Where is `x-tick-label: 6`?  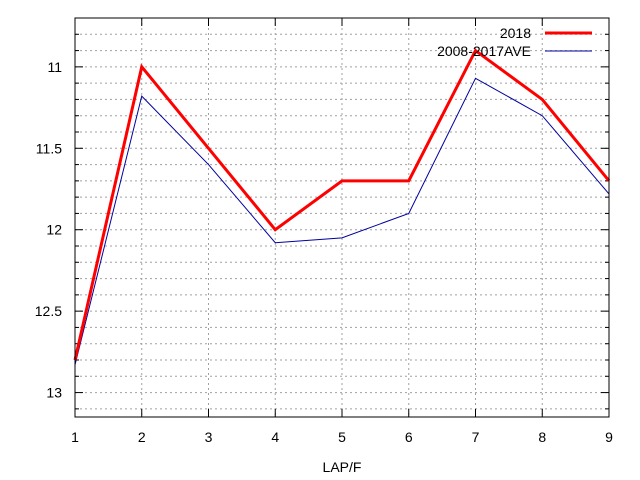
x-tick-label: 6 is located at coordinates (409, 437).